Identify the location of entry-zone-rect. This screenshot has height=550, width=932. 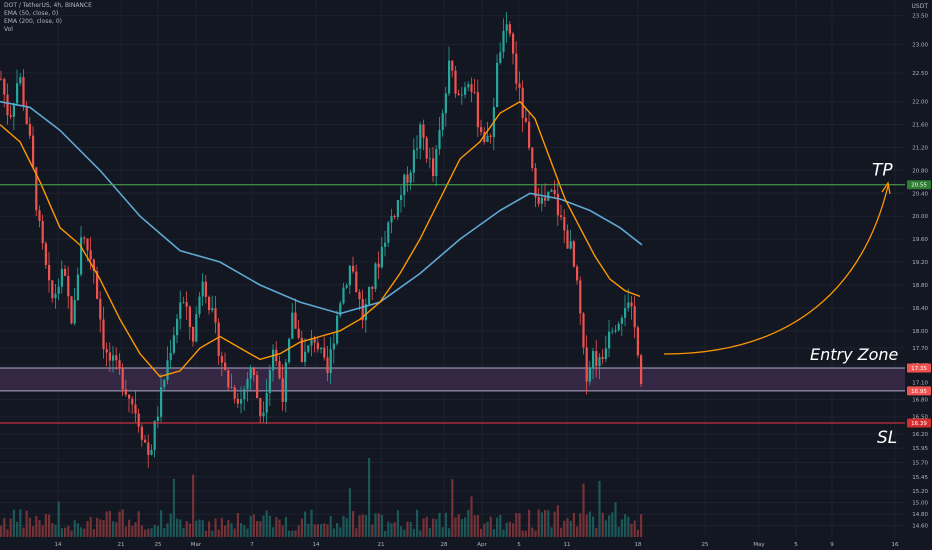
(452, 379).